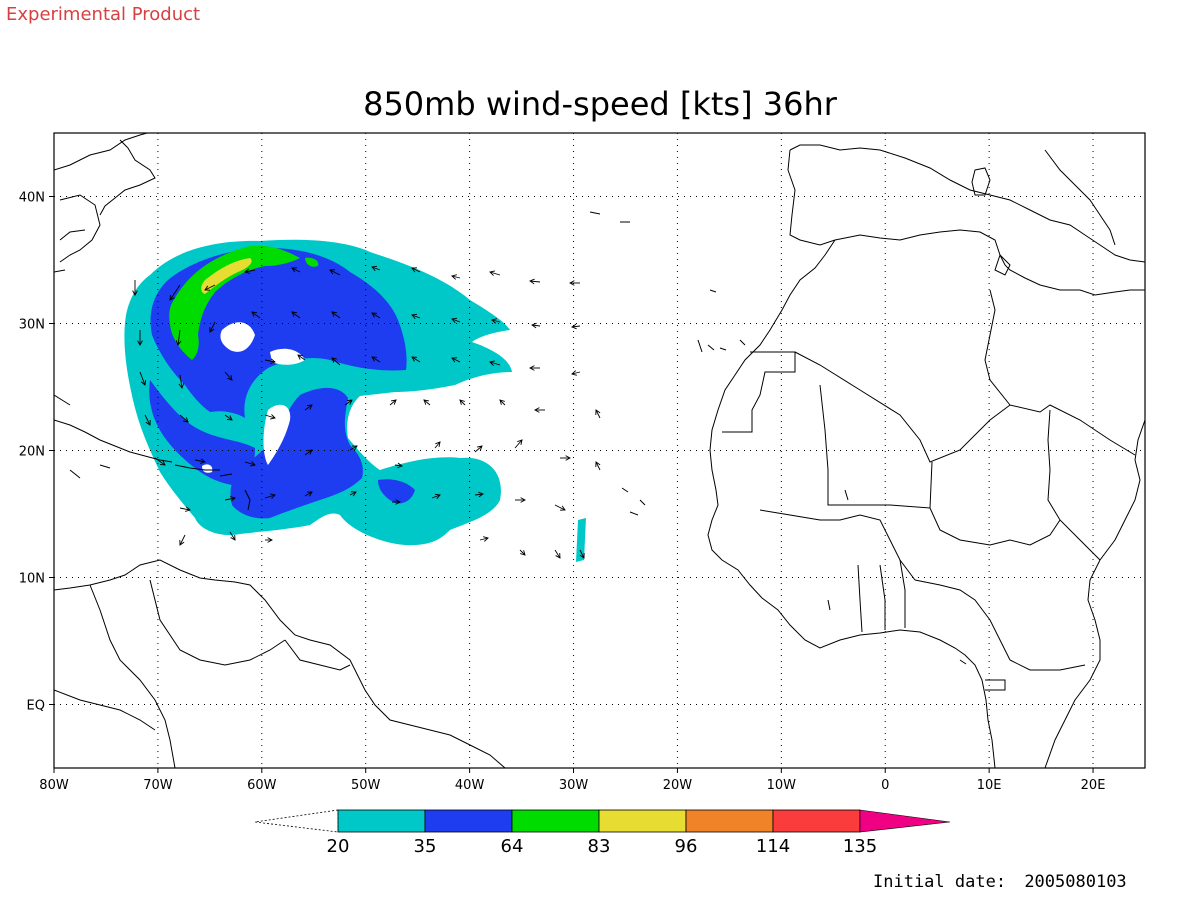  Describe the element at coordinates (905, 821) in the screenshot. I see `colorbar-over-arrow` at that location.